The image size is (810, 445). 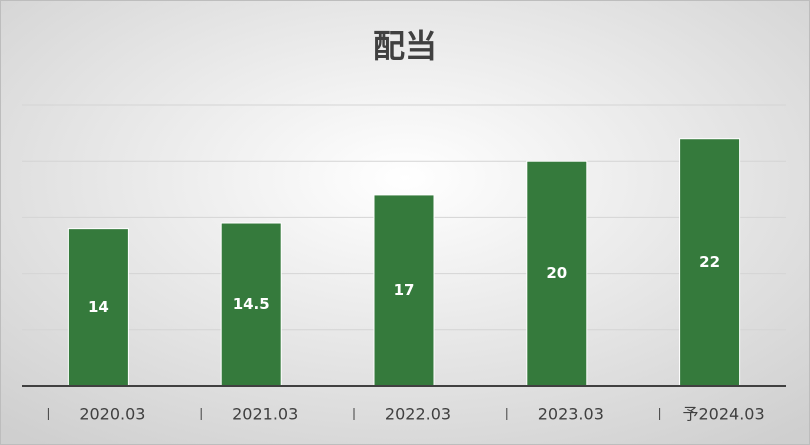 What do you see at coordinates (556, 273) in the screenshot?
I see `value-label: 20` at bounding box center [556, 273].